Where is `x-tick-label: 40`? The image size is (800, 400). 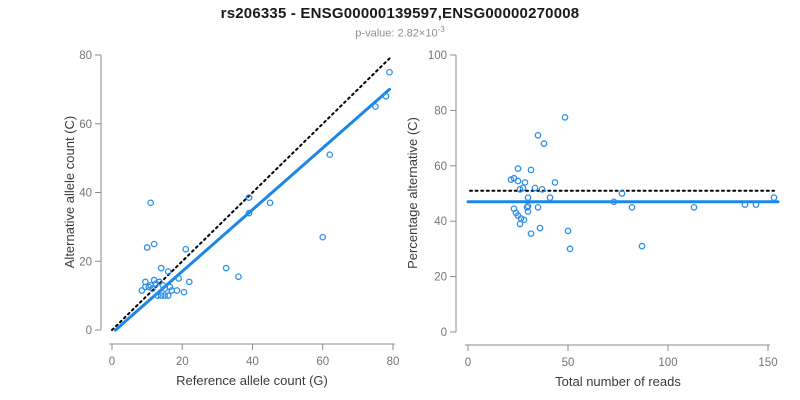
x-tick-label: 40 is located at coordinates (252, 362).